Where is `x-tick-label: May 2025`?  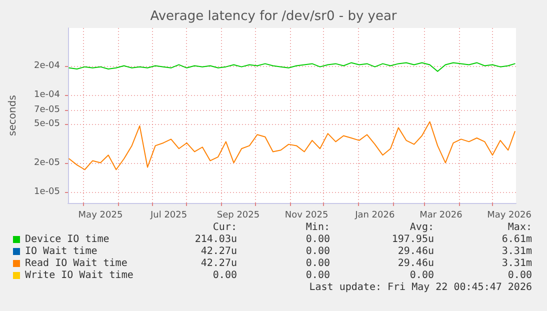 x-tick-label: May 2025 is located at coordinates (100, 215).